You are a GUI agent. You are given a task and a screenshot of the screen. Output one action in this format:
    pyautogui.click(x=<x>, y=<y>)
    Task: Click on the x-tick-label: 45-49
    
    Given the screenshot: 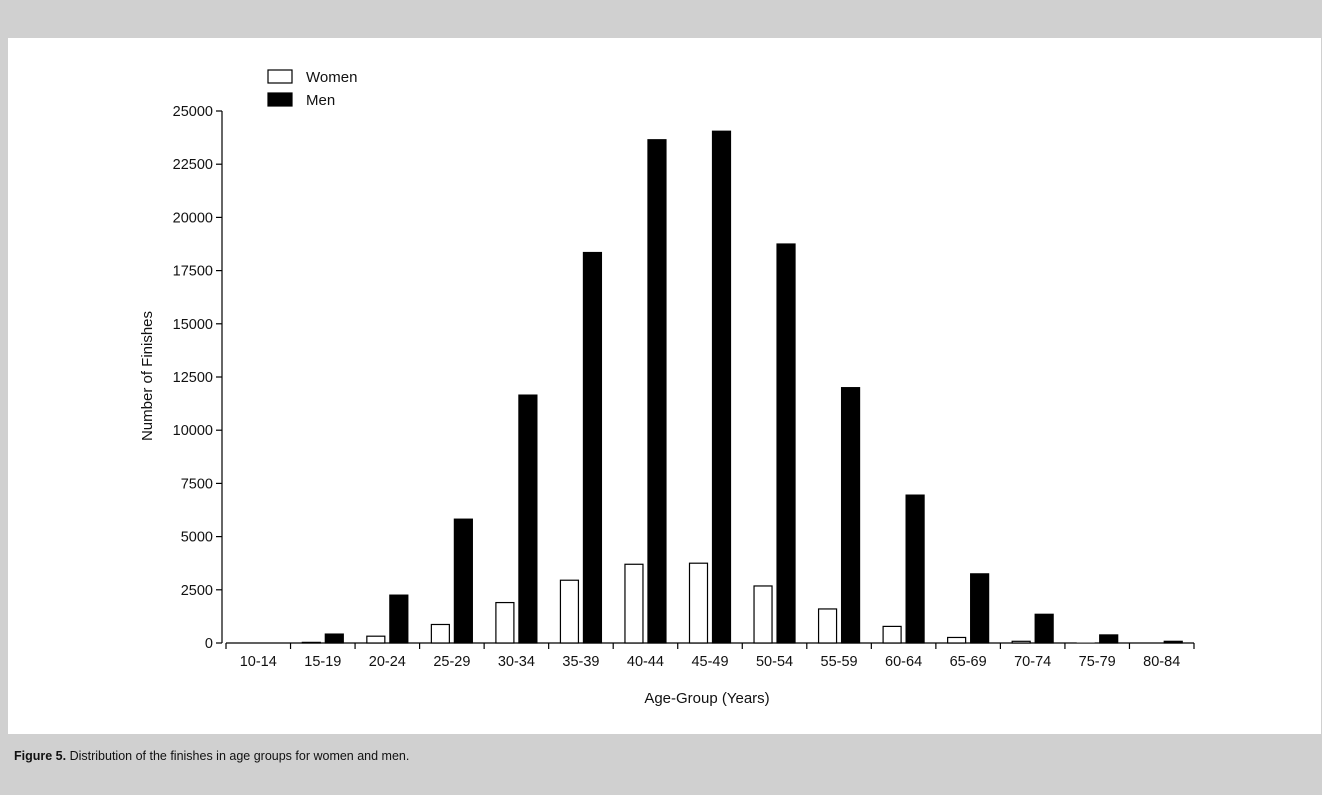 What is the action you would take?
    pyautogui.click(x=709, y=662)
    